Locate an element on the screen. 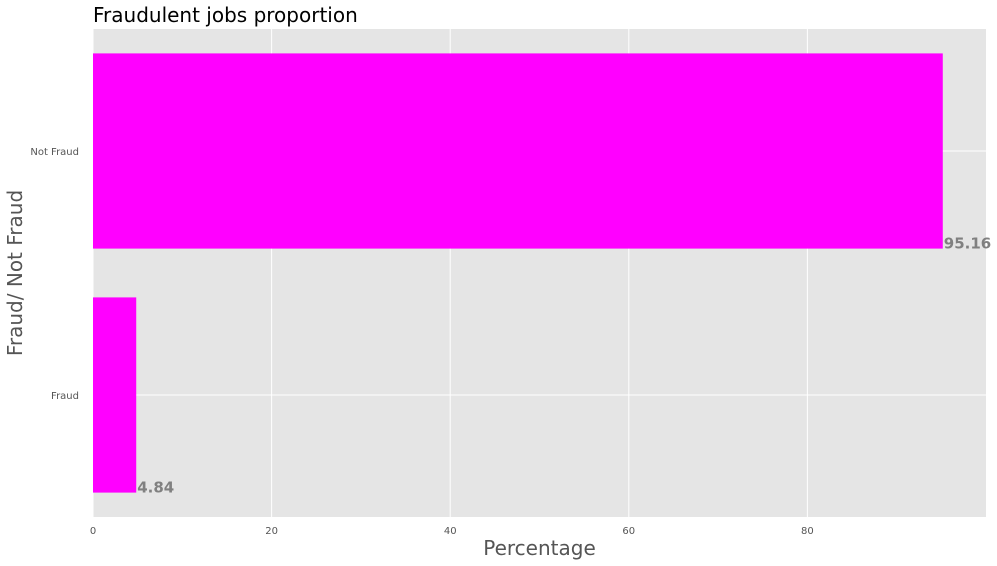 Image resolution: width=997 pixels, height=566 pixels. x-tick-label: 20 is located at coordinates (271, 531).